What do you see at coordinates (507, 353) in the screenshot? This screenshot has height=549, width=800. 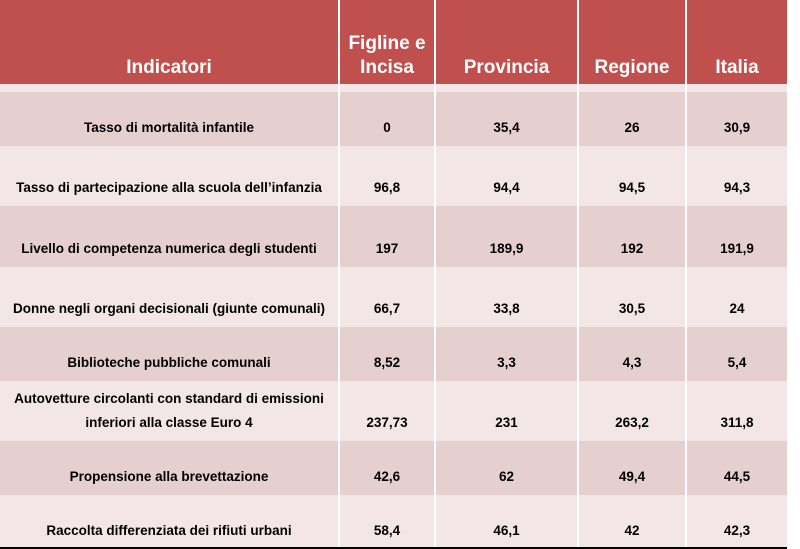 I see `value-provincia: 3,3` at bounding box center [507, 353].